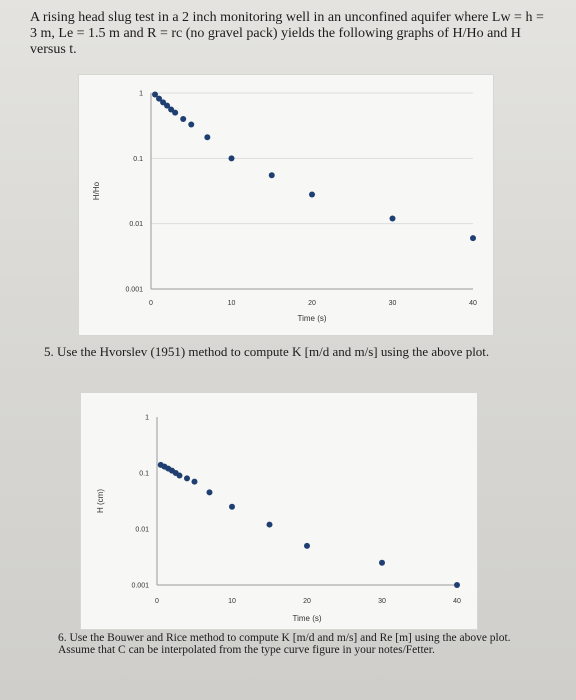 The image size is (576, 700). Describe the element at coordinates (100, 501) in the screenshot. I see `y-axis-label: H (cm)` at that location.